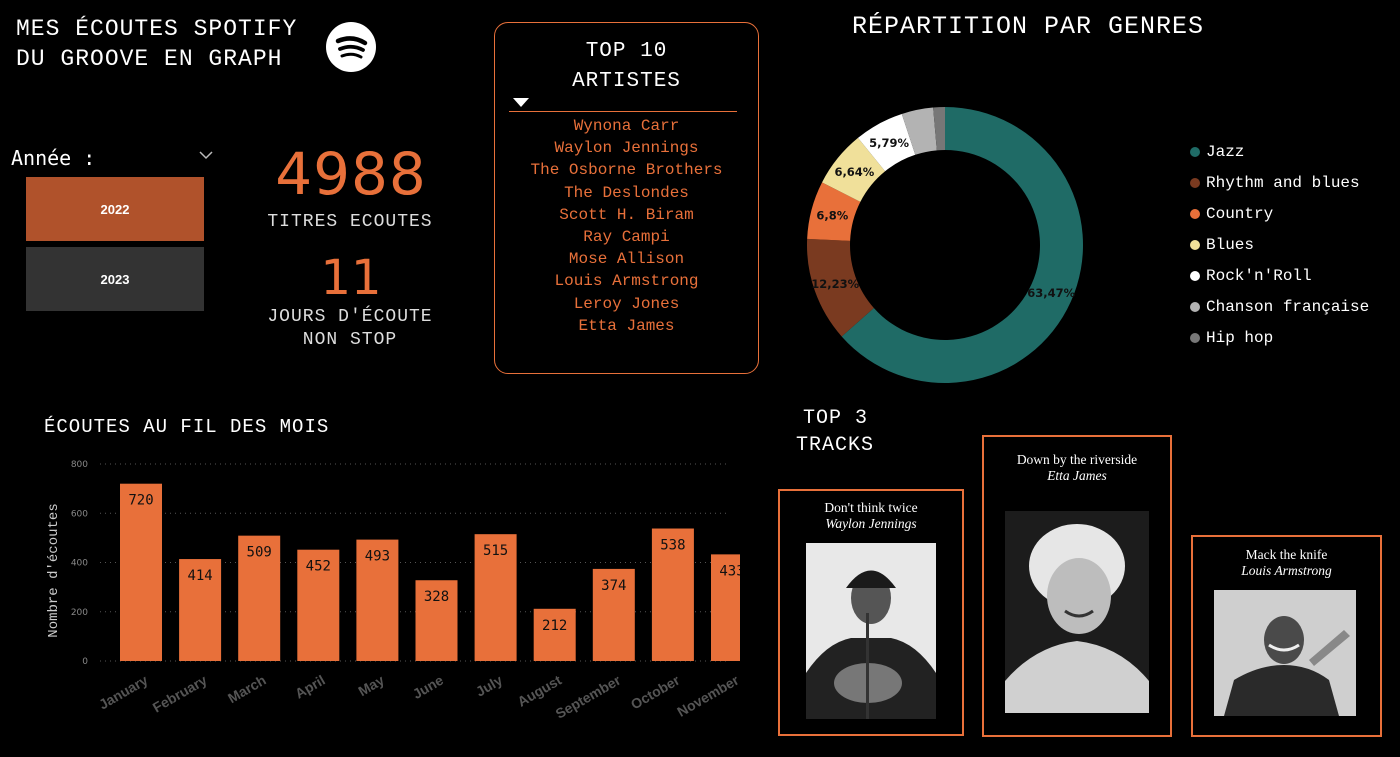 This screenshot has height=757, width=1400. Describe the element at coordinates (871, 523) in the screenshot. I see `track-artist: Waylon Jennings` at that location.